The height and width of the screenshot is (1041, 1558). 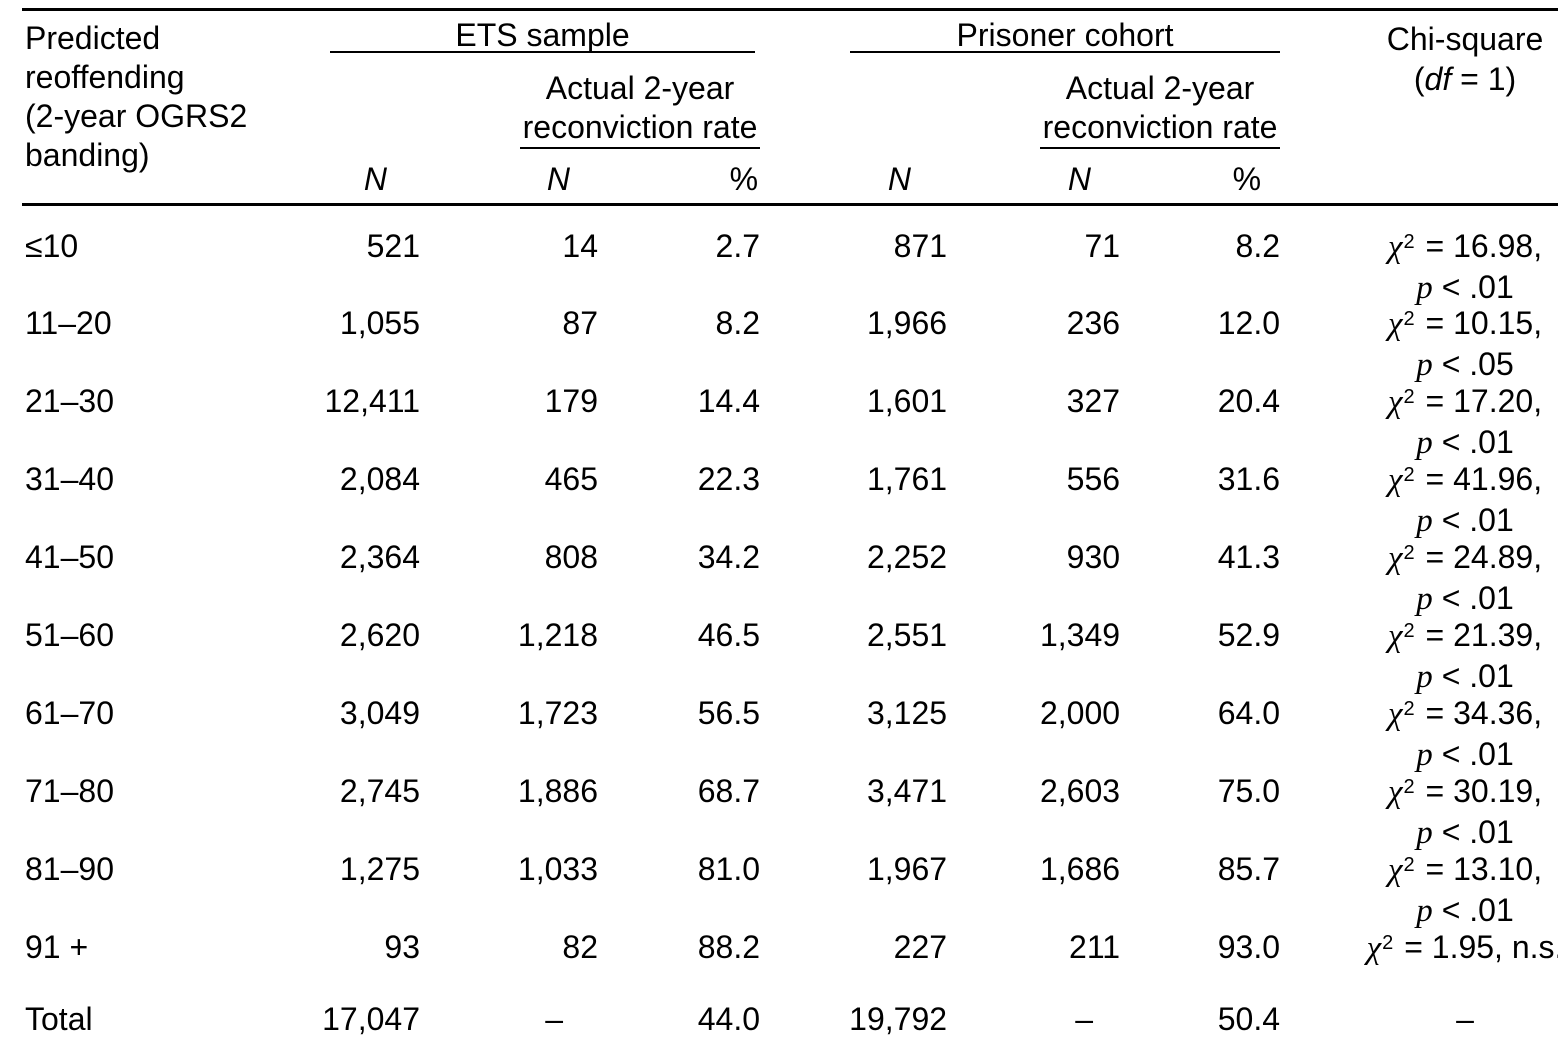 I want to click on pc-rn-cell: 2,603, so click(x=1080, y=790).